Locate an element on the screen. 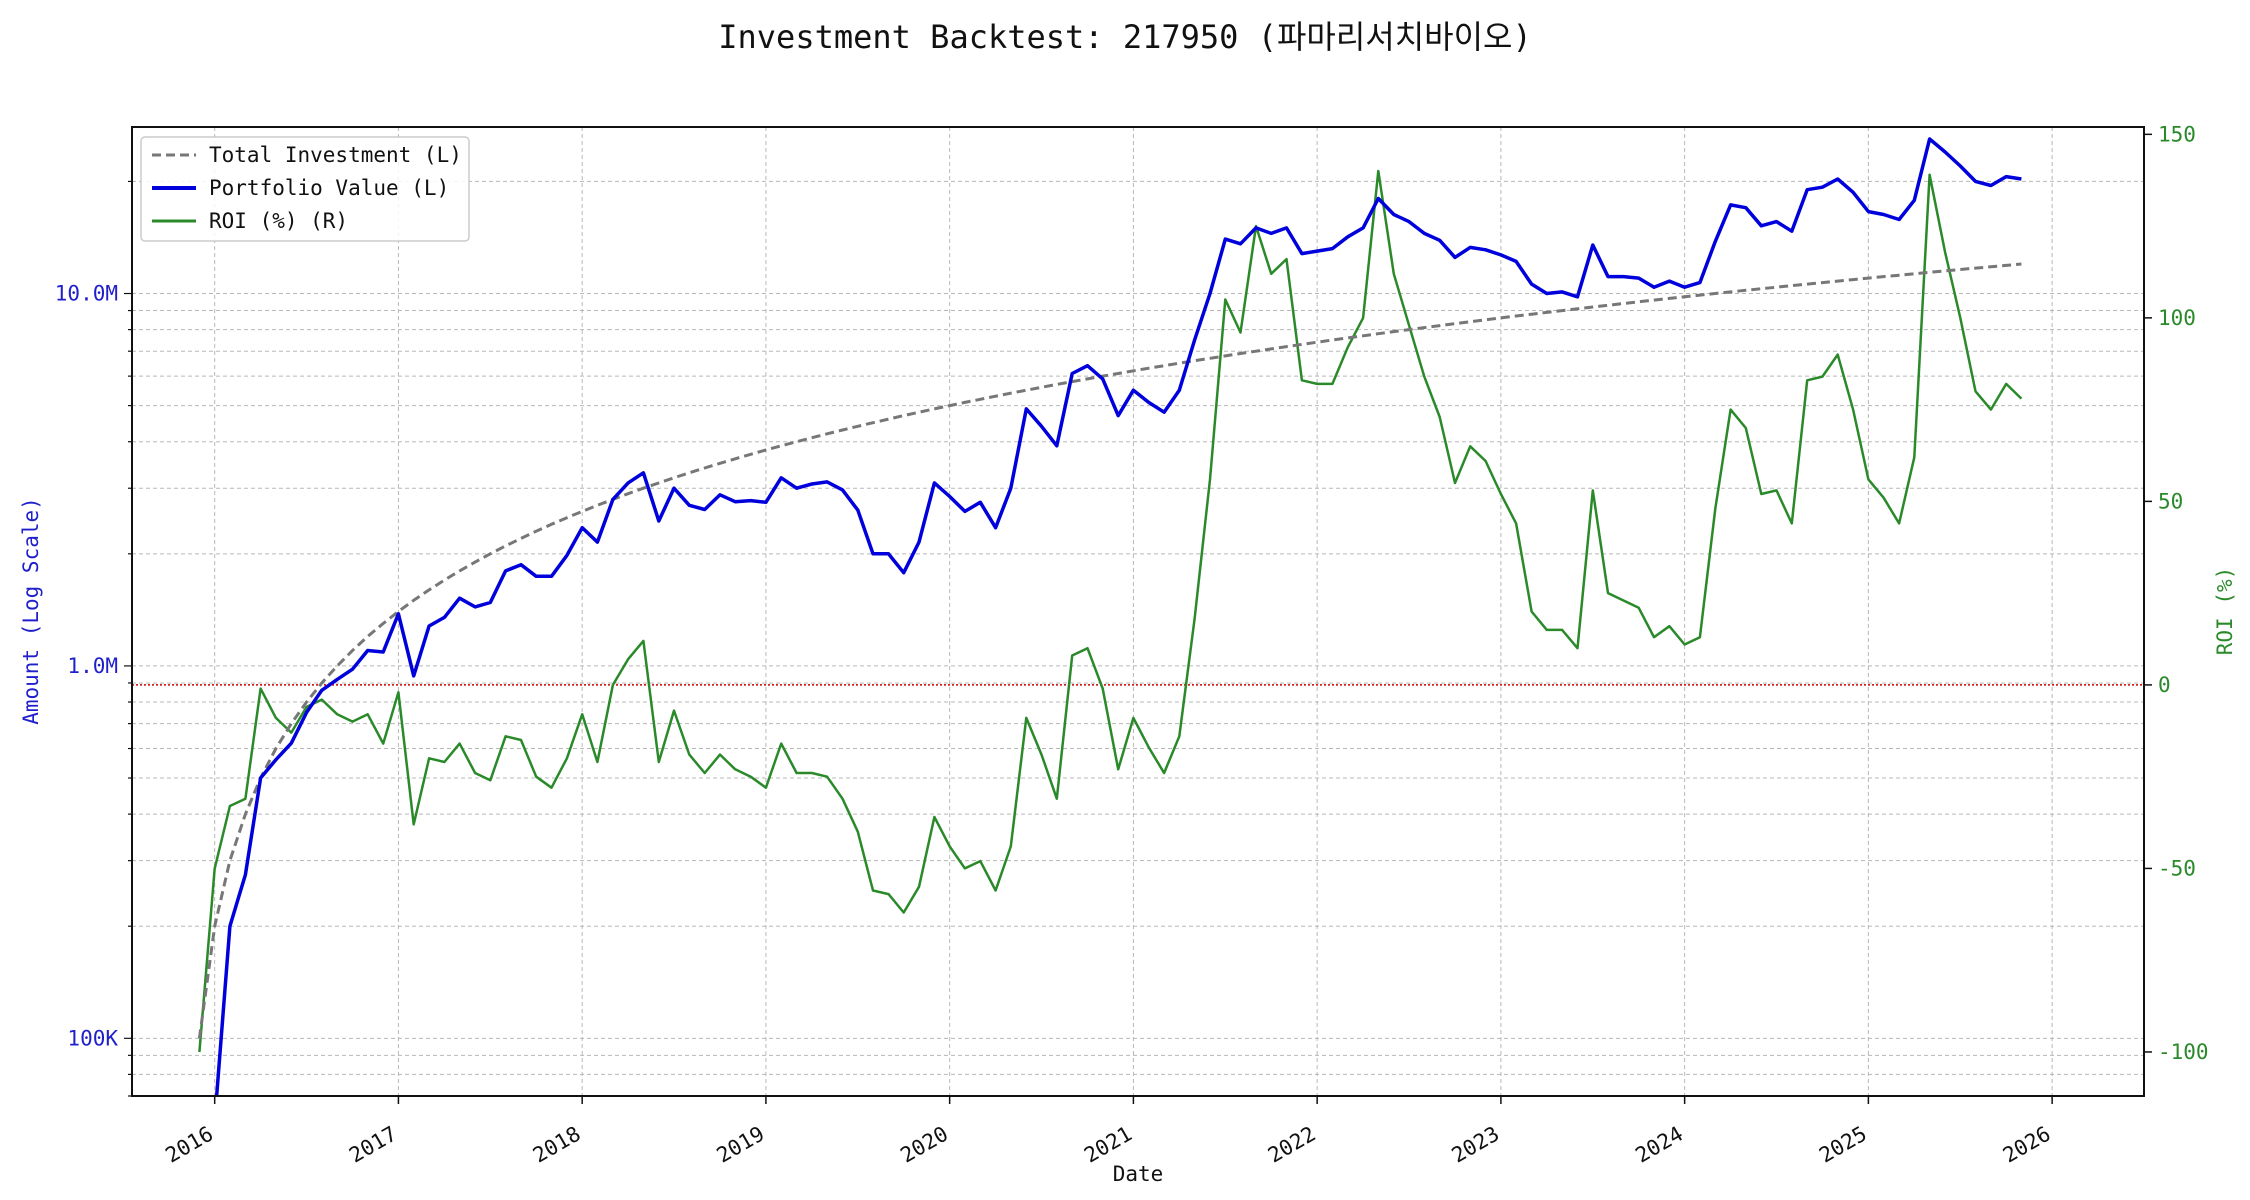  x-tick-label: 2019 is located at coordinates (741, 1145).